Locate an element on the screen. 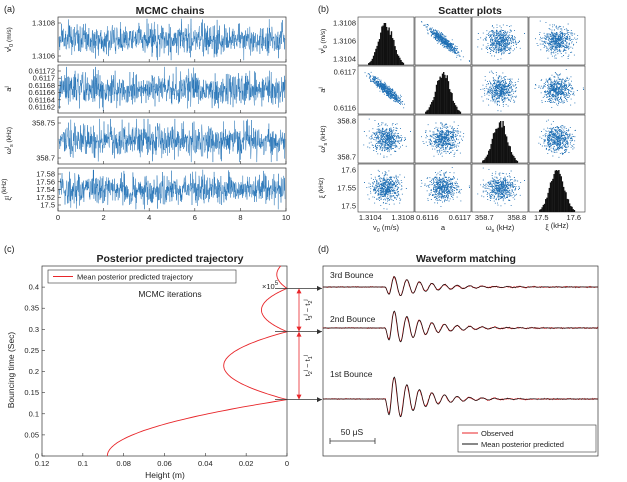  scatter-cell-xi-a is located at coordinates (443, 188).